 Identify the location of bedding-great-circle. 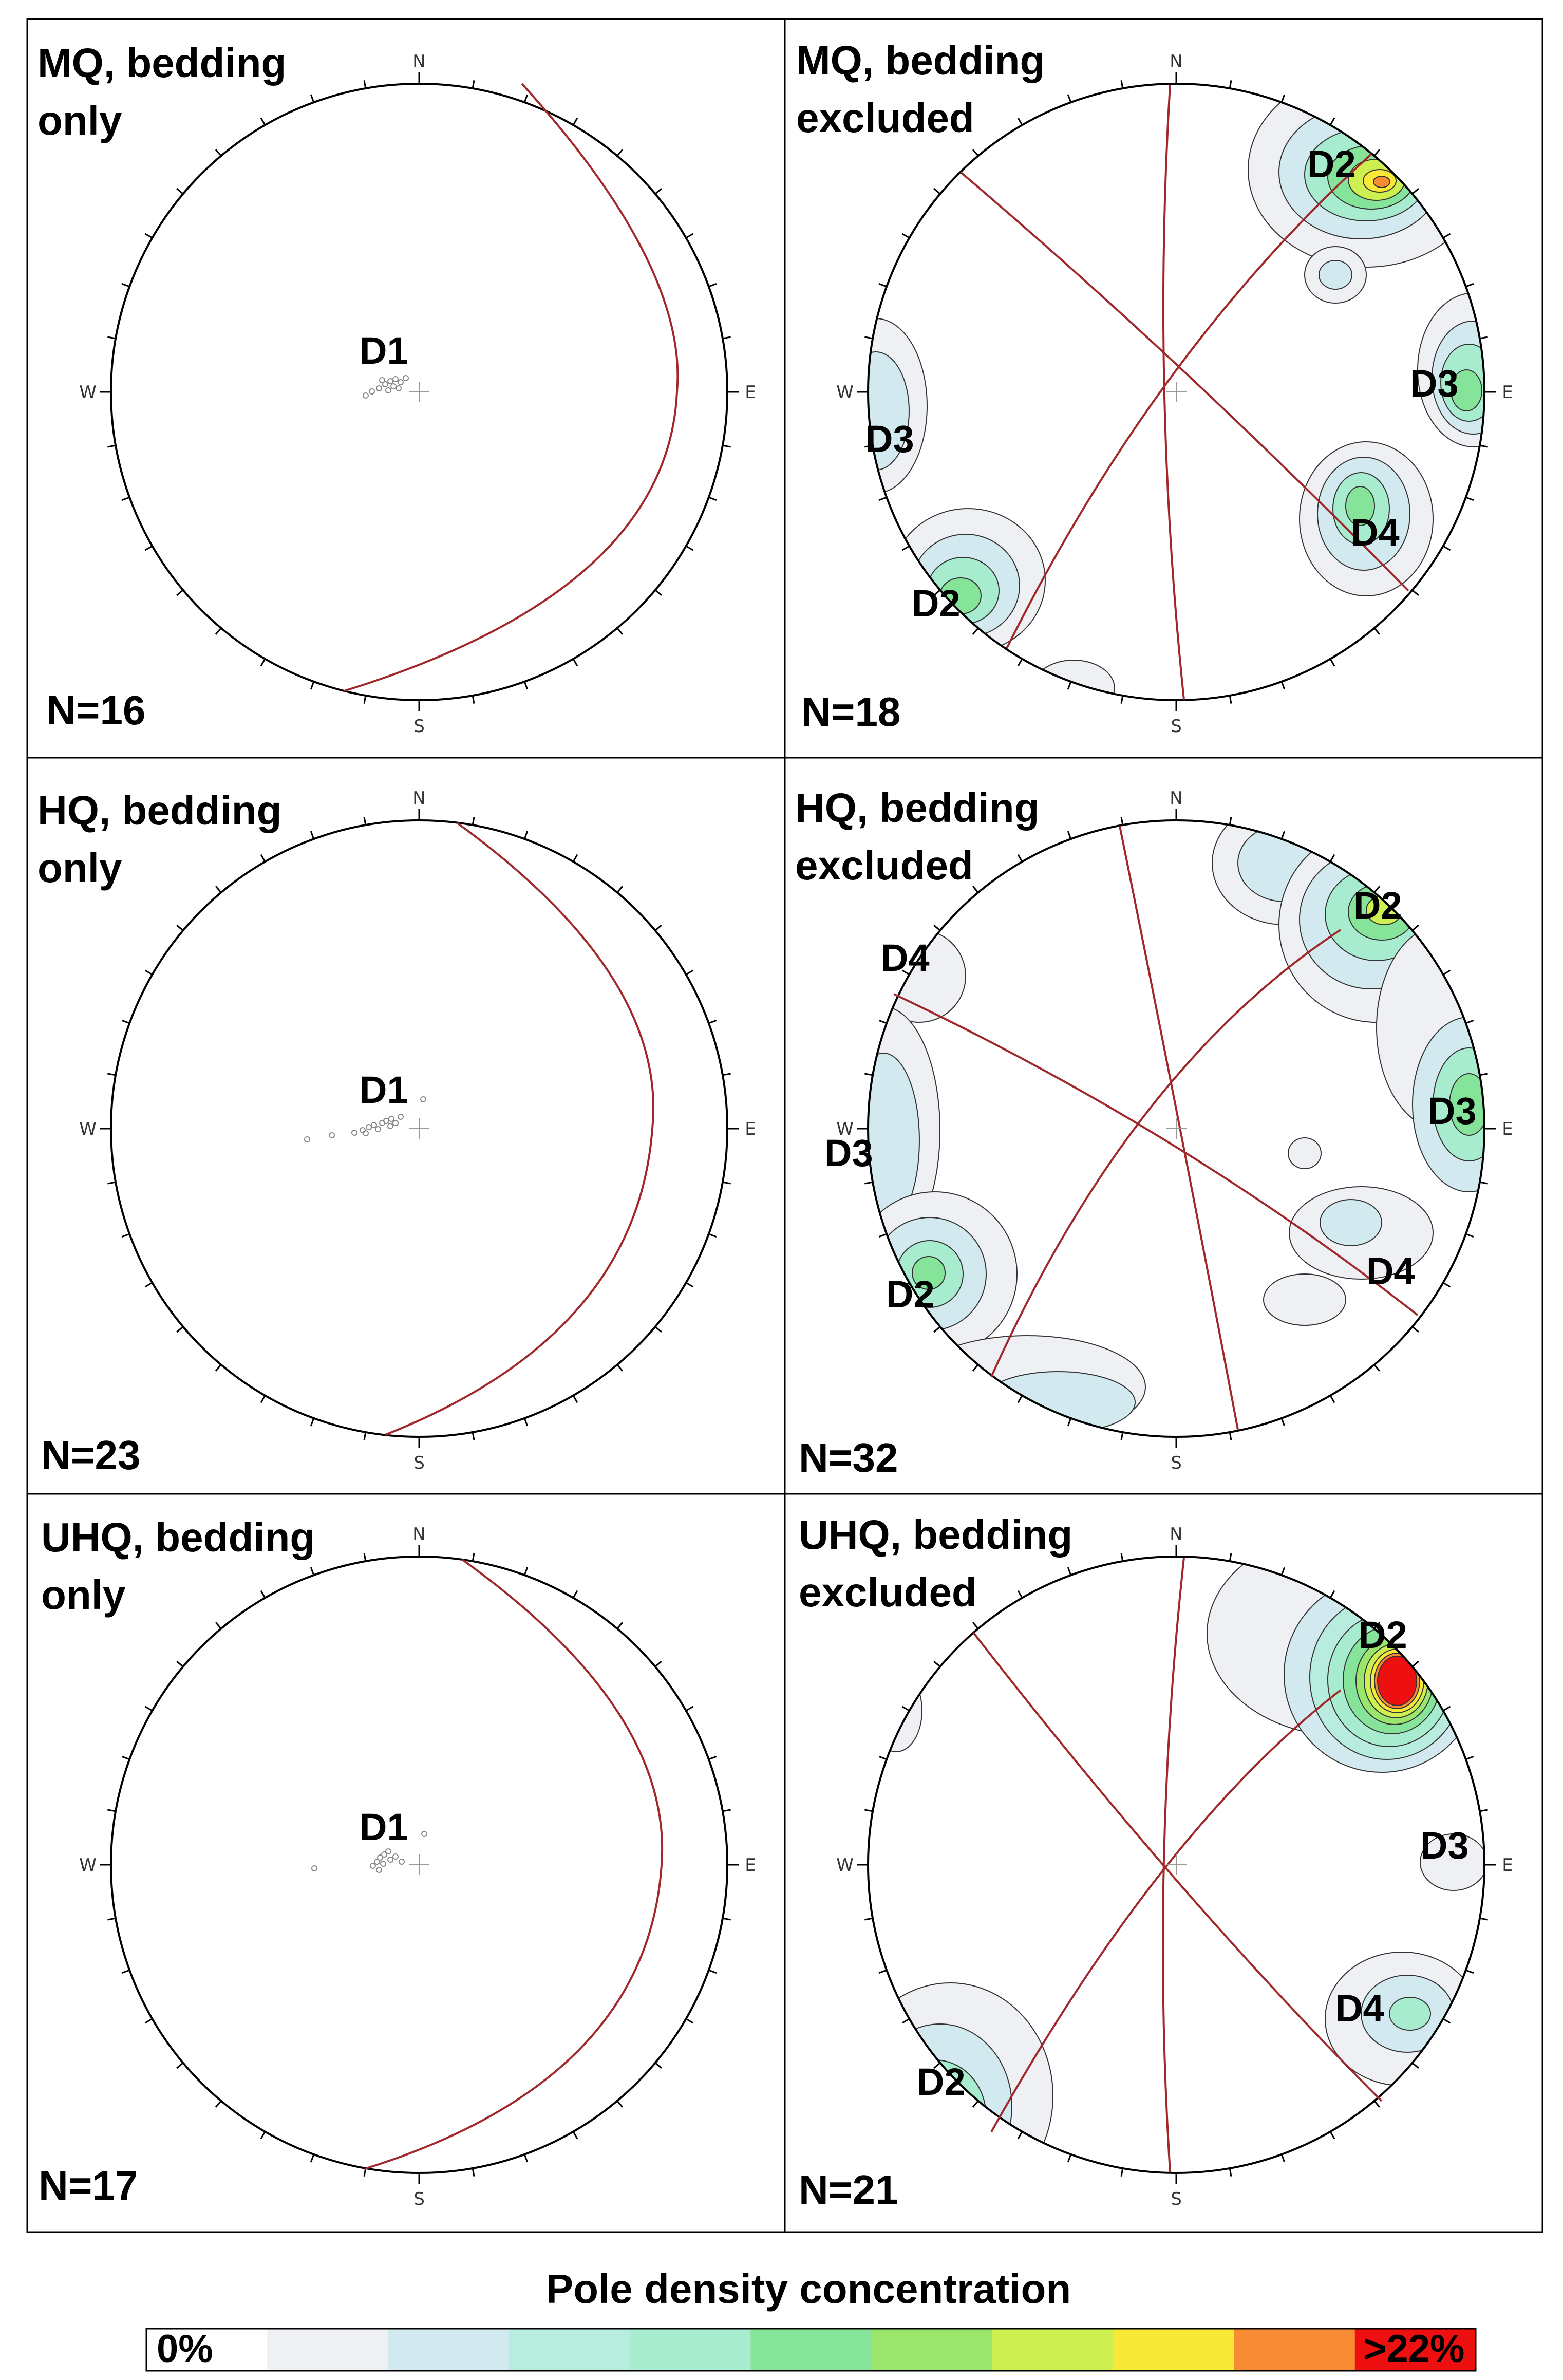
(520, 1129).